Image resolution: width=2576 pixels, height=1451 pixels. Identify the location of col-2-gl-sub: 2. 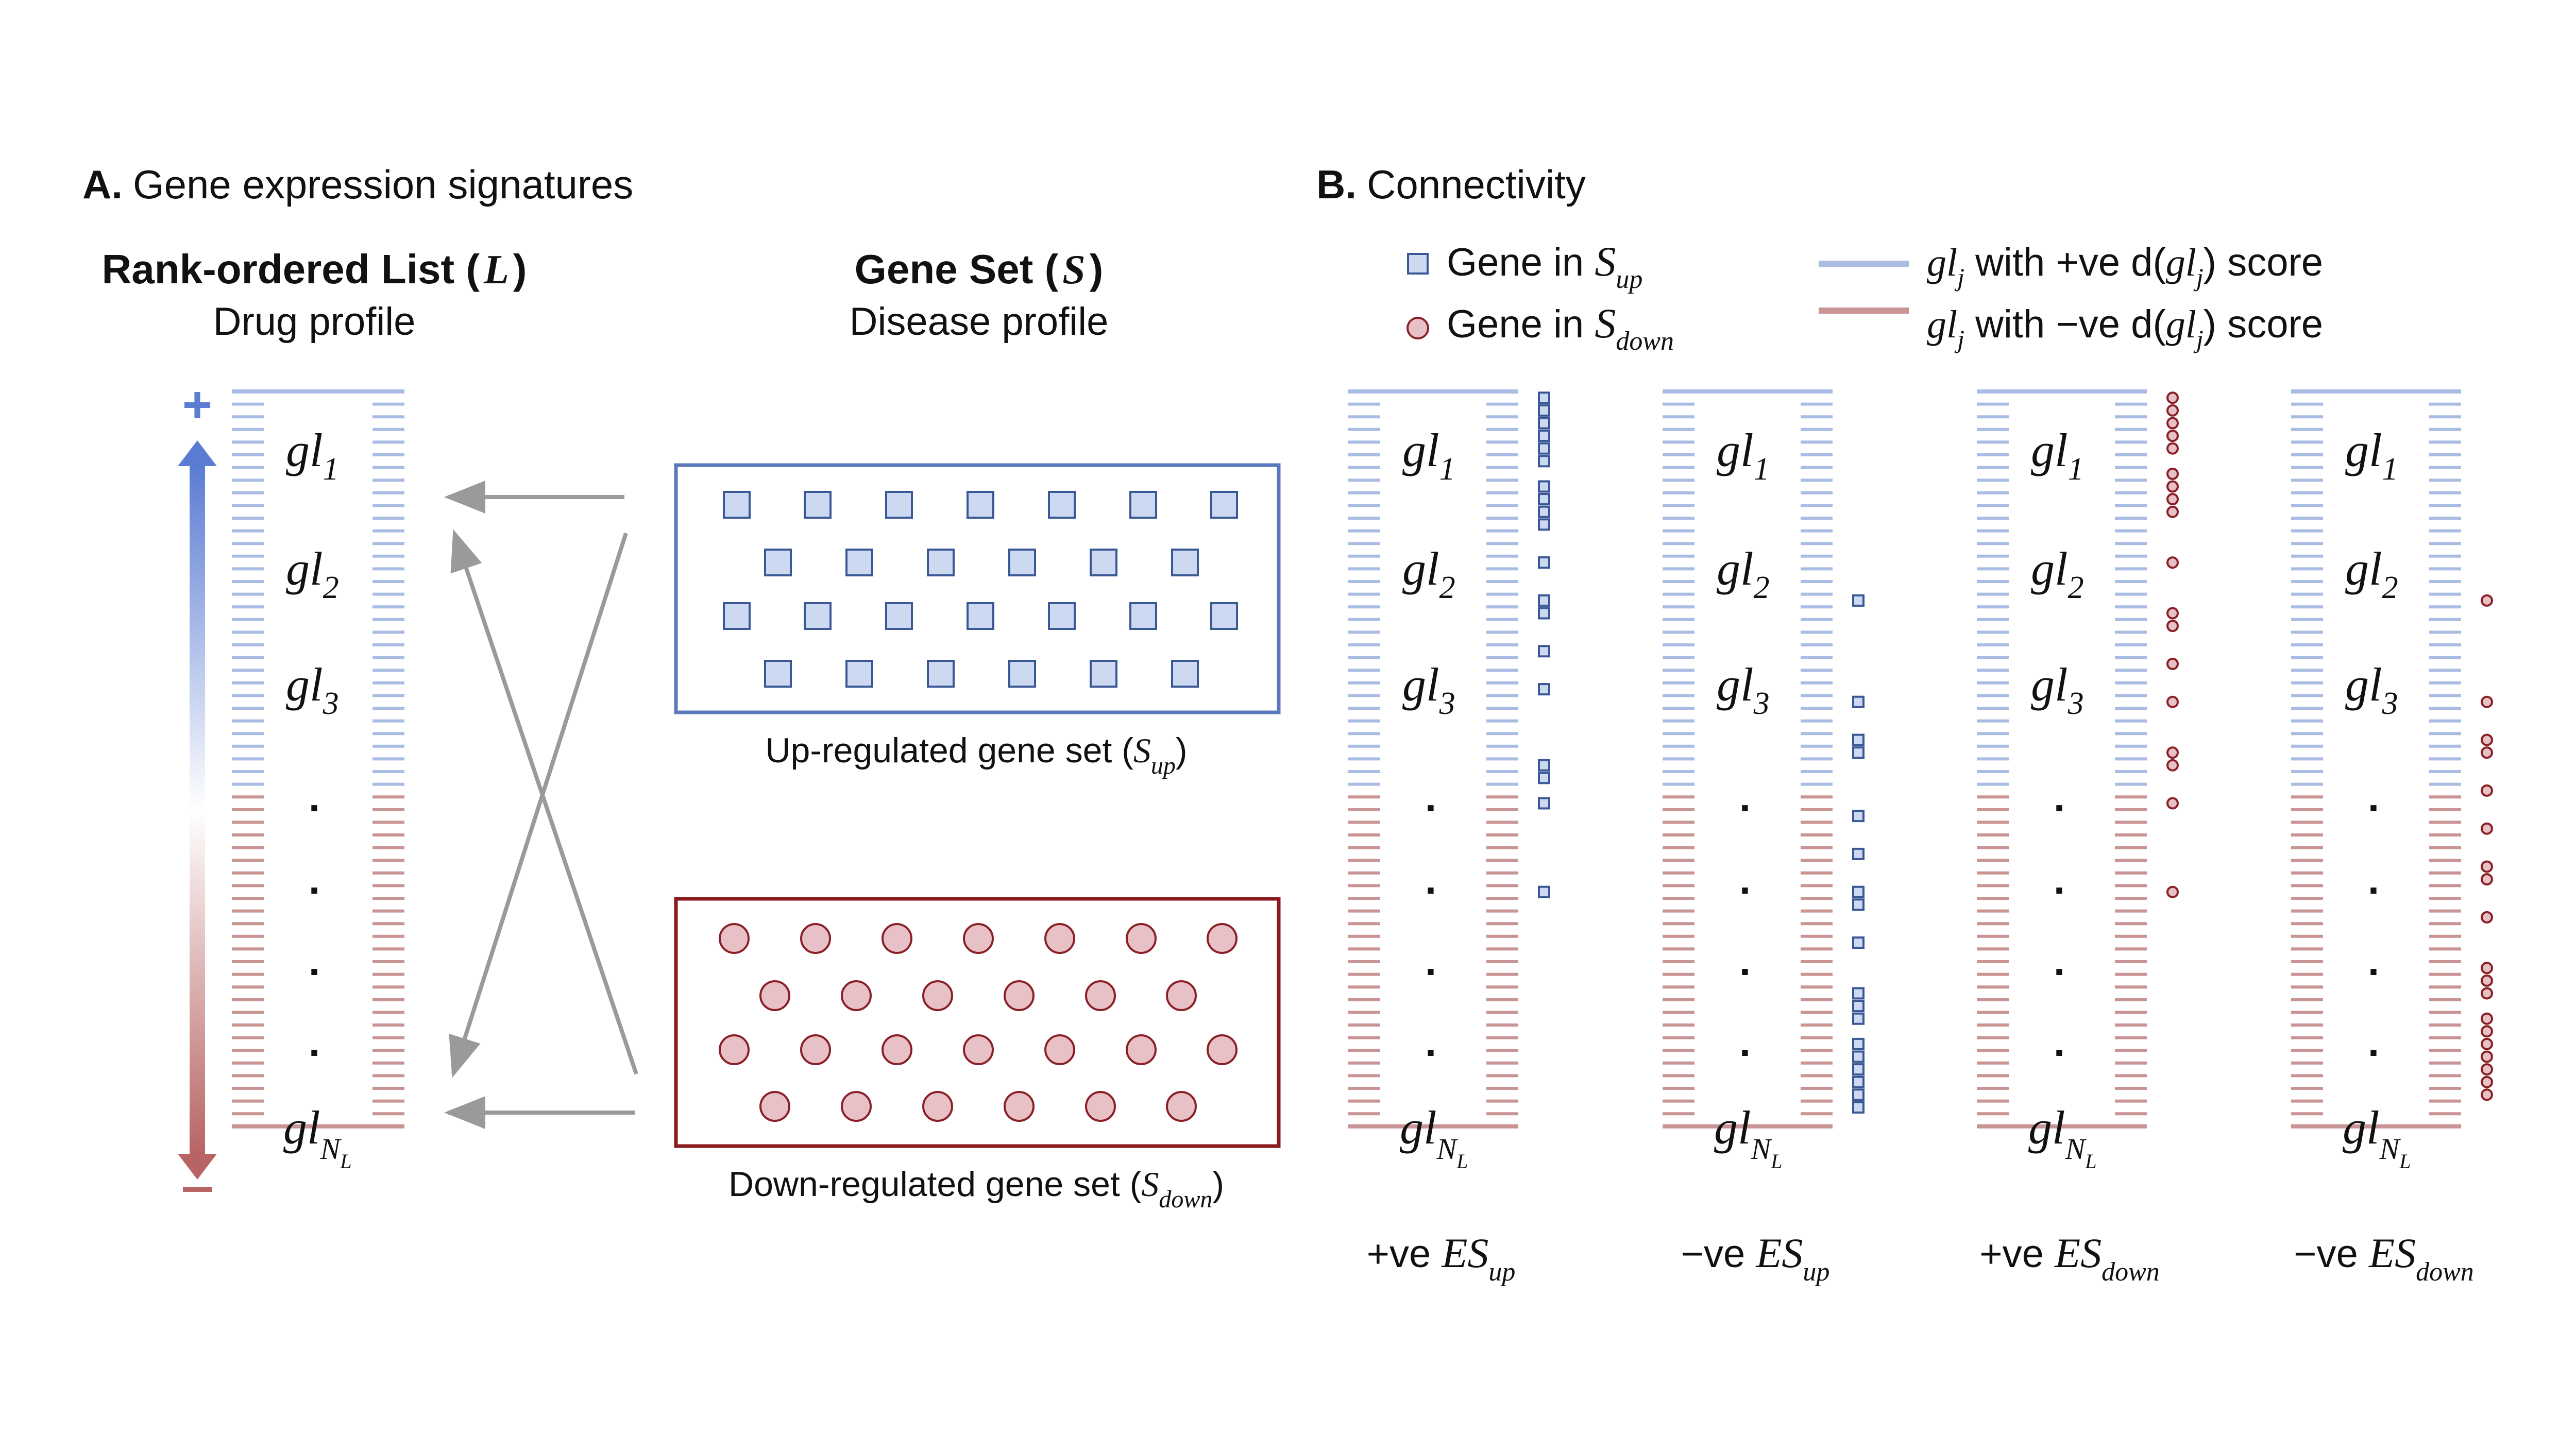
(1762, 587).